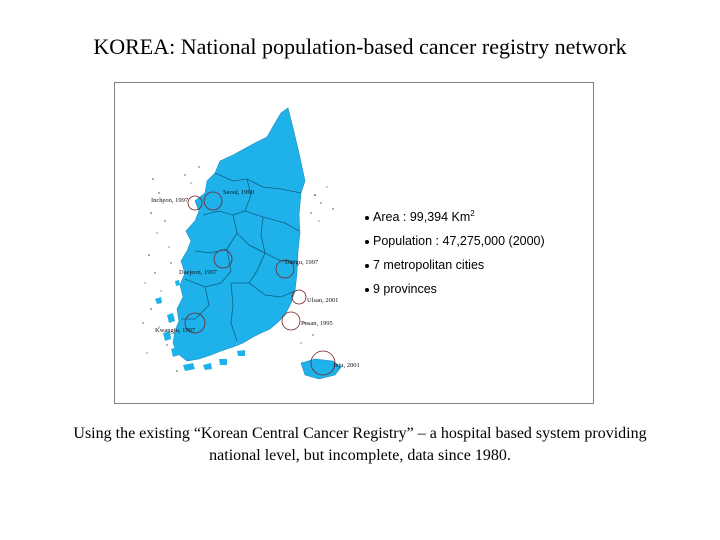  I want to click on registry-markers, so click(260, 283).